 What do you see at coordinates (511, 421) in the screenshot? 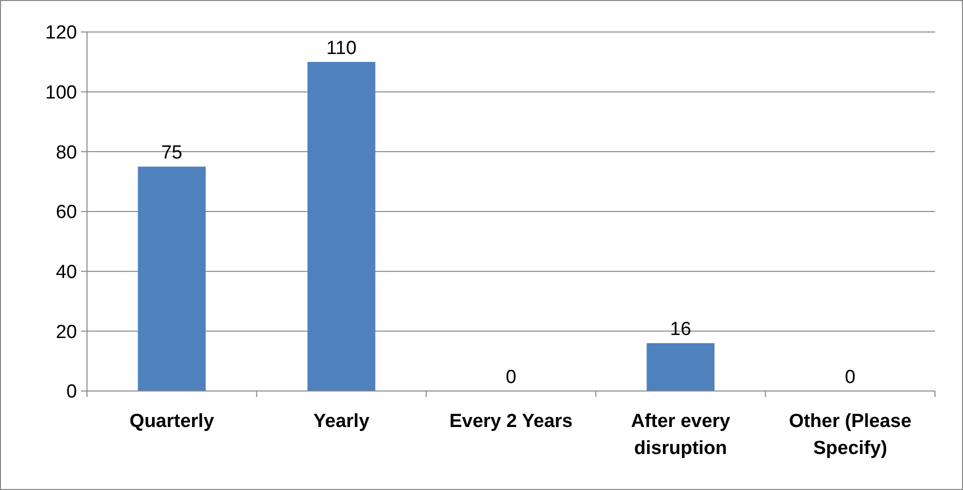
I see `x-tick-label: Every 2 Years` at bounding box center [511, 421].